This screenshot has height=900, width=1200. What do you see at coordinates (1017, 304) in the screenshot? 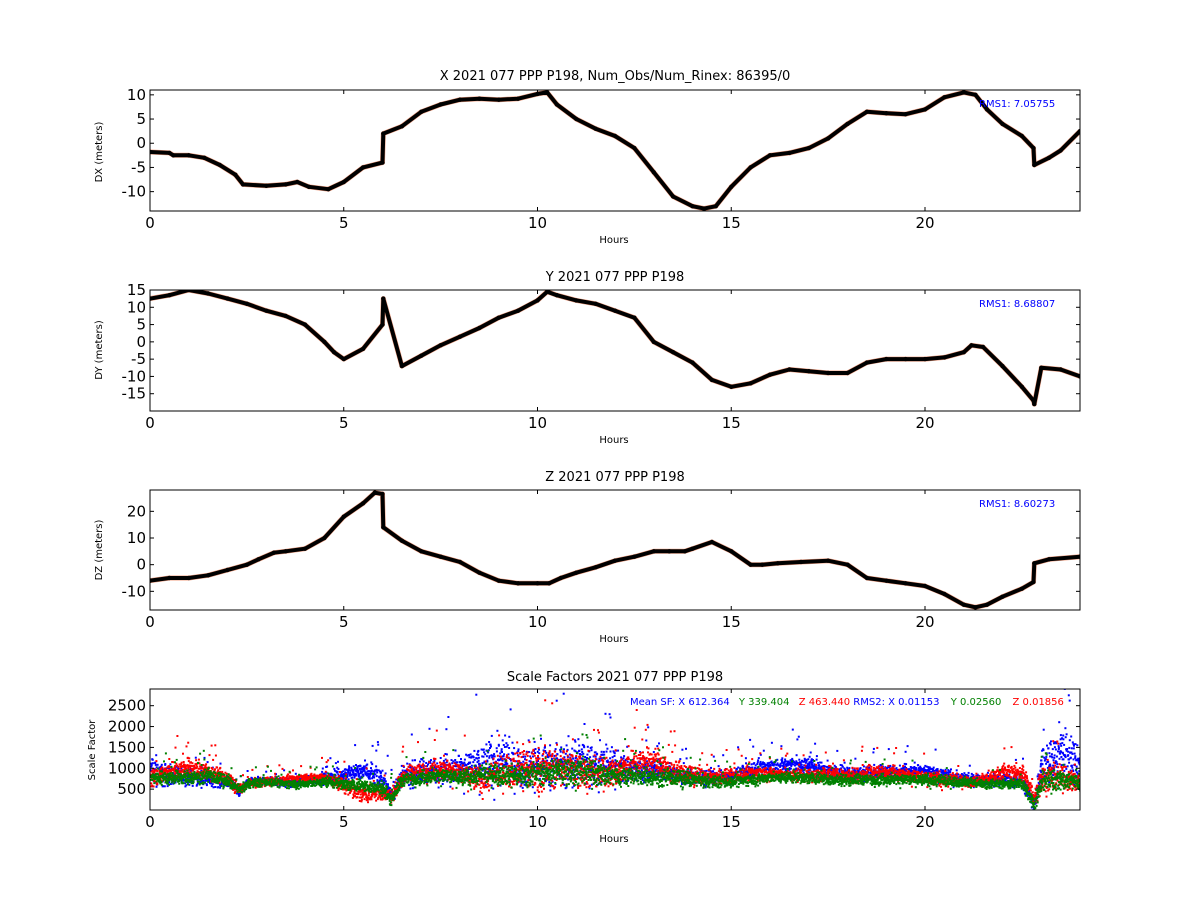
I see `rms-annotation: RMS1: 8.68807` at bounding box center [1017, 304].